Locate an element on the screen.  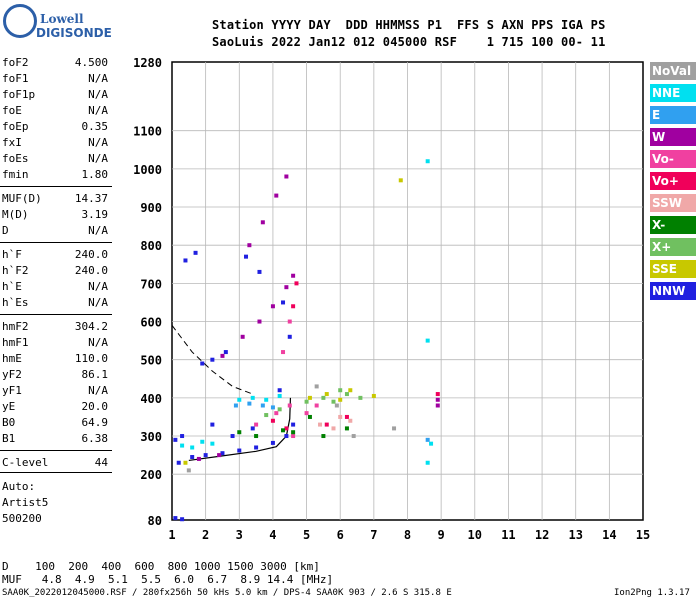
param-label: foEs is located at coordinates (15, 158).